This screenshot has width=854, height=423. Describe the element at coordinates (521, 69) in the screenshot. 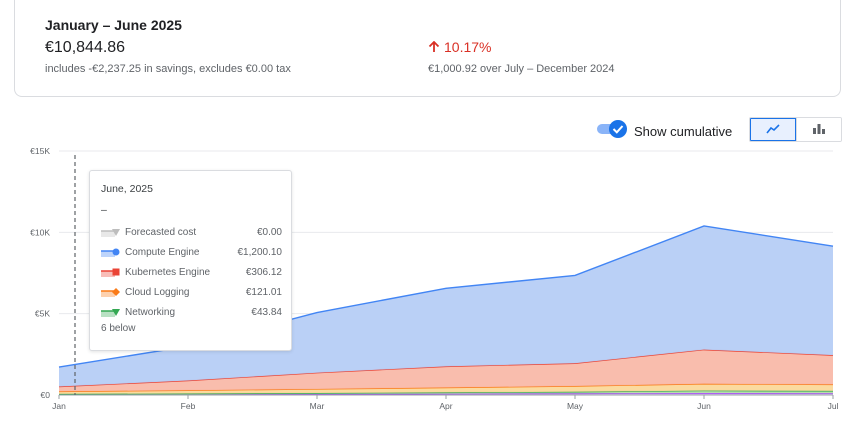

I see `cost-change-details: €1,000.92 over July – December 2024` at that location.